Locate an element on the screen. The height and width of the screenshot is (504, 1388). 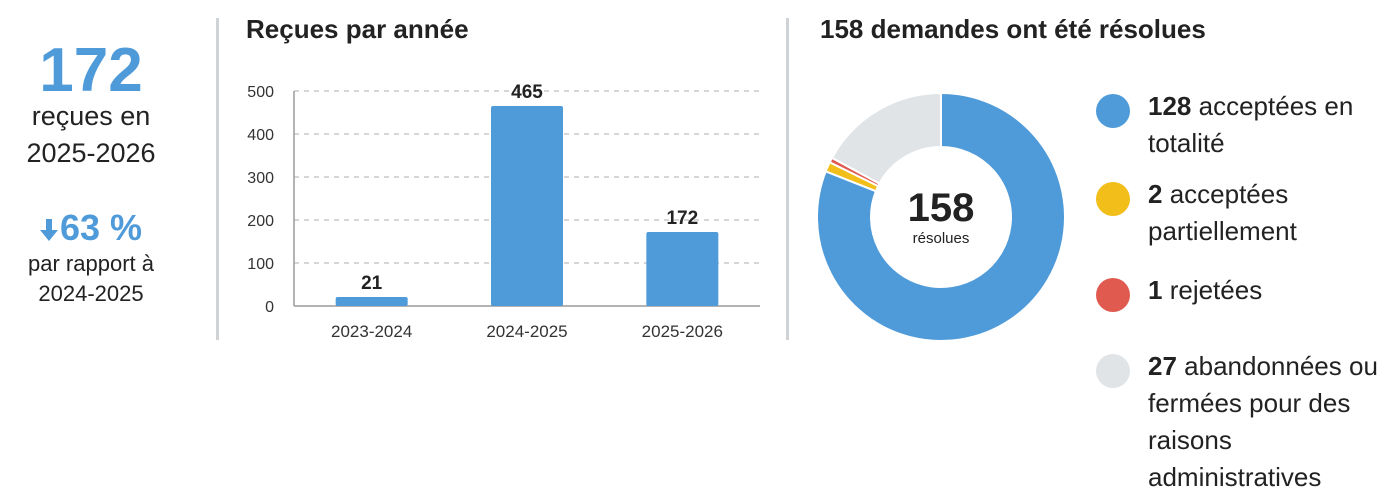
change-value: 63 % is located at coordinates (101, 227).